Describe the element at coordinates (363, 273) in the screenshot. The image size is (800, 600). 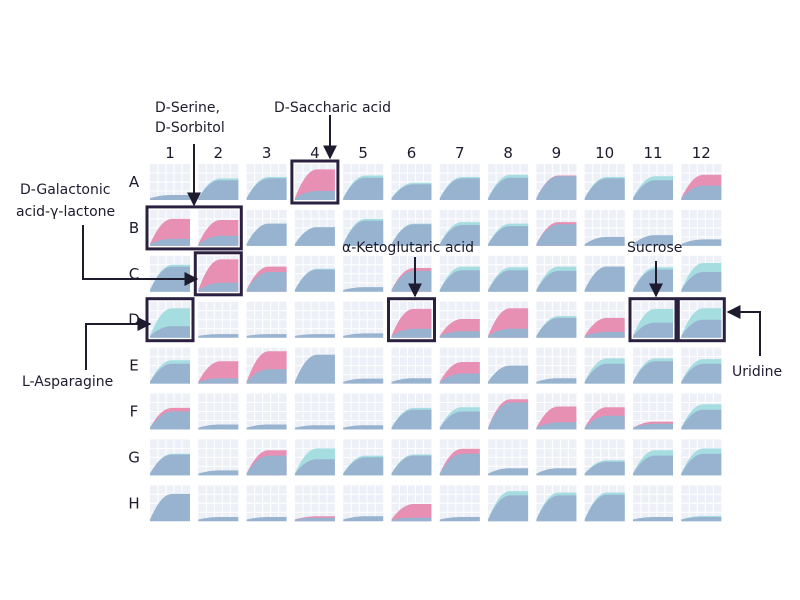
I see `well-C5` at that location.